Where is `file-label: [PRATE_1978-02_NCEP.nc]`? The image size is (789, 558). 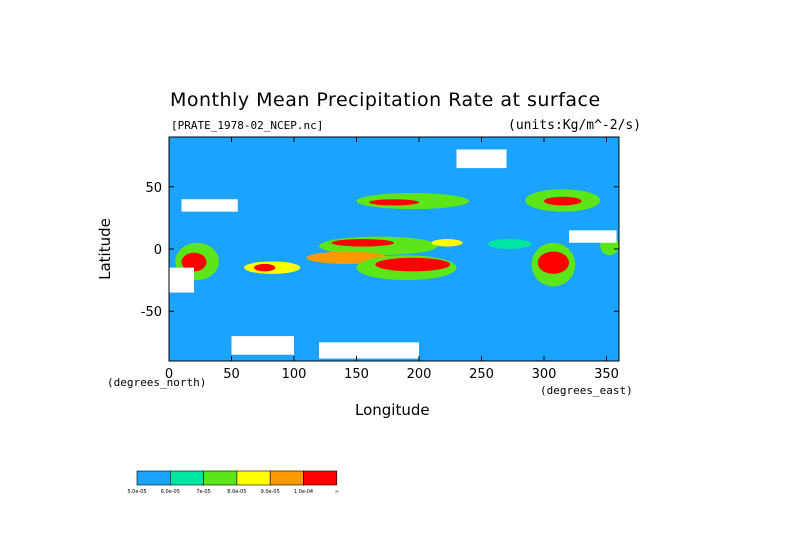 file-label: [PRATE_1978-02_NCEP.nc] is located at coordinates (247, 125).